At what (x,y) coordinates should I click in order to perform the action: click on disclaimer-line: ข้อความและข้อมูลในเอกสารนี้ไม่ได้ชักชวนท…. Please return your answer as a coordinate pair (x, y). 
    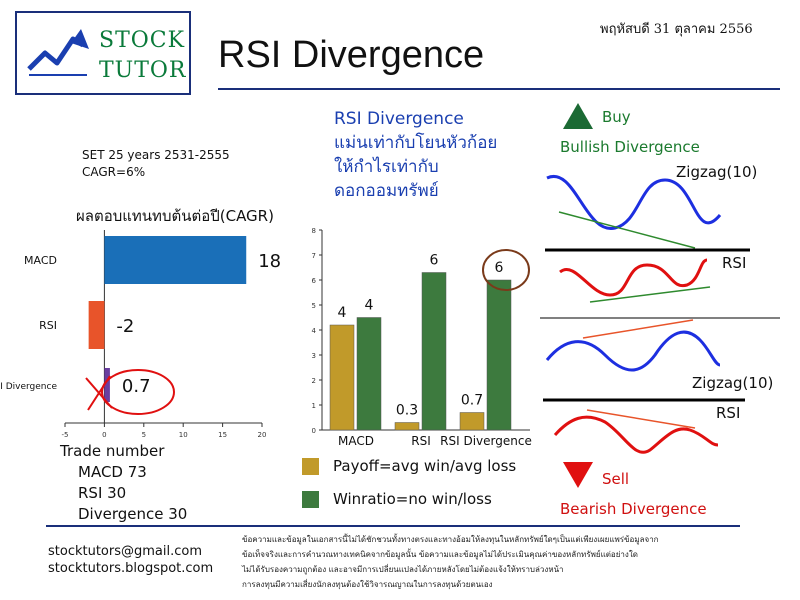
    Looking at the image, I should click on (450, 539).